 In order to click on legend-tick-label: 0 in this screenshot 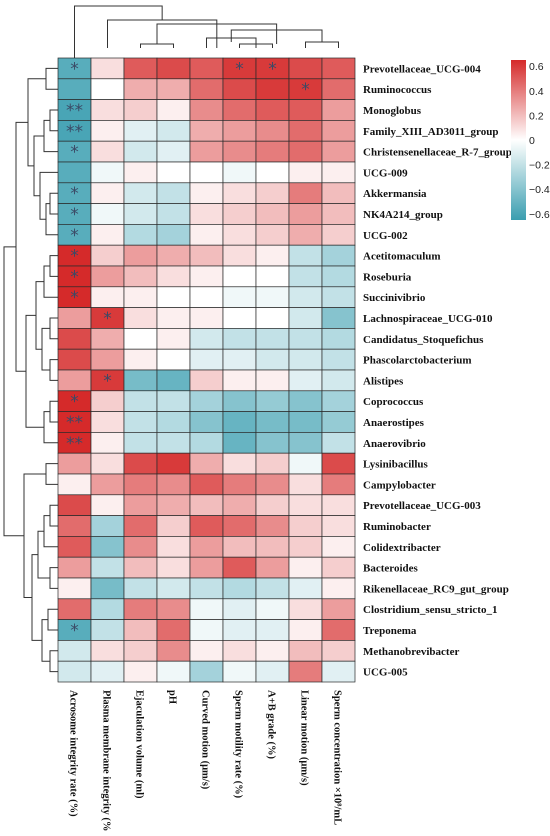, I will do `click(532, 141)`.